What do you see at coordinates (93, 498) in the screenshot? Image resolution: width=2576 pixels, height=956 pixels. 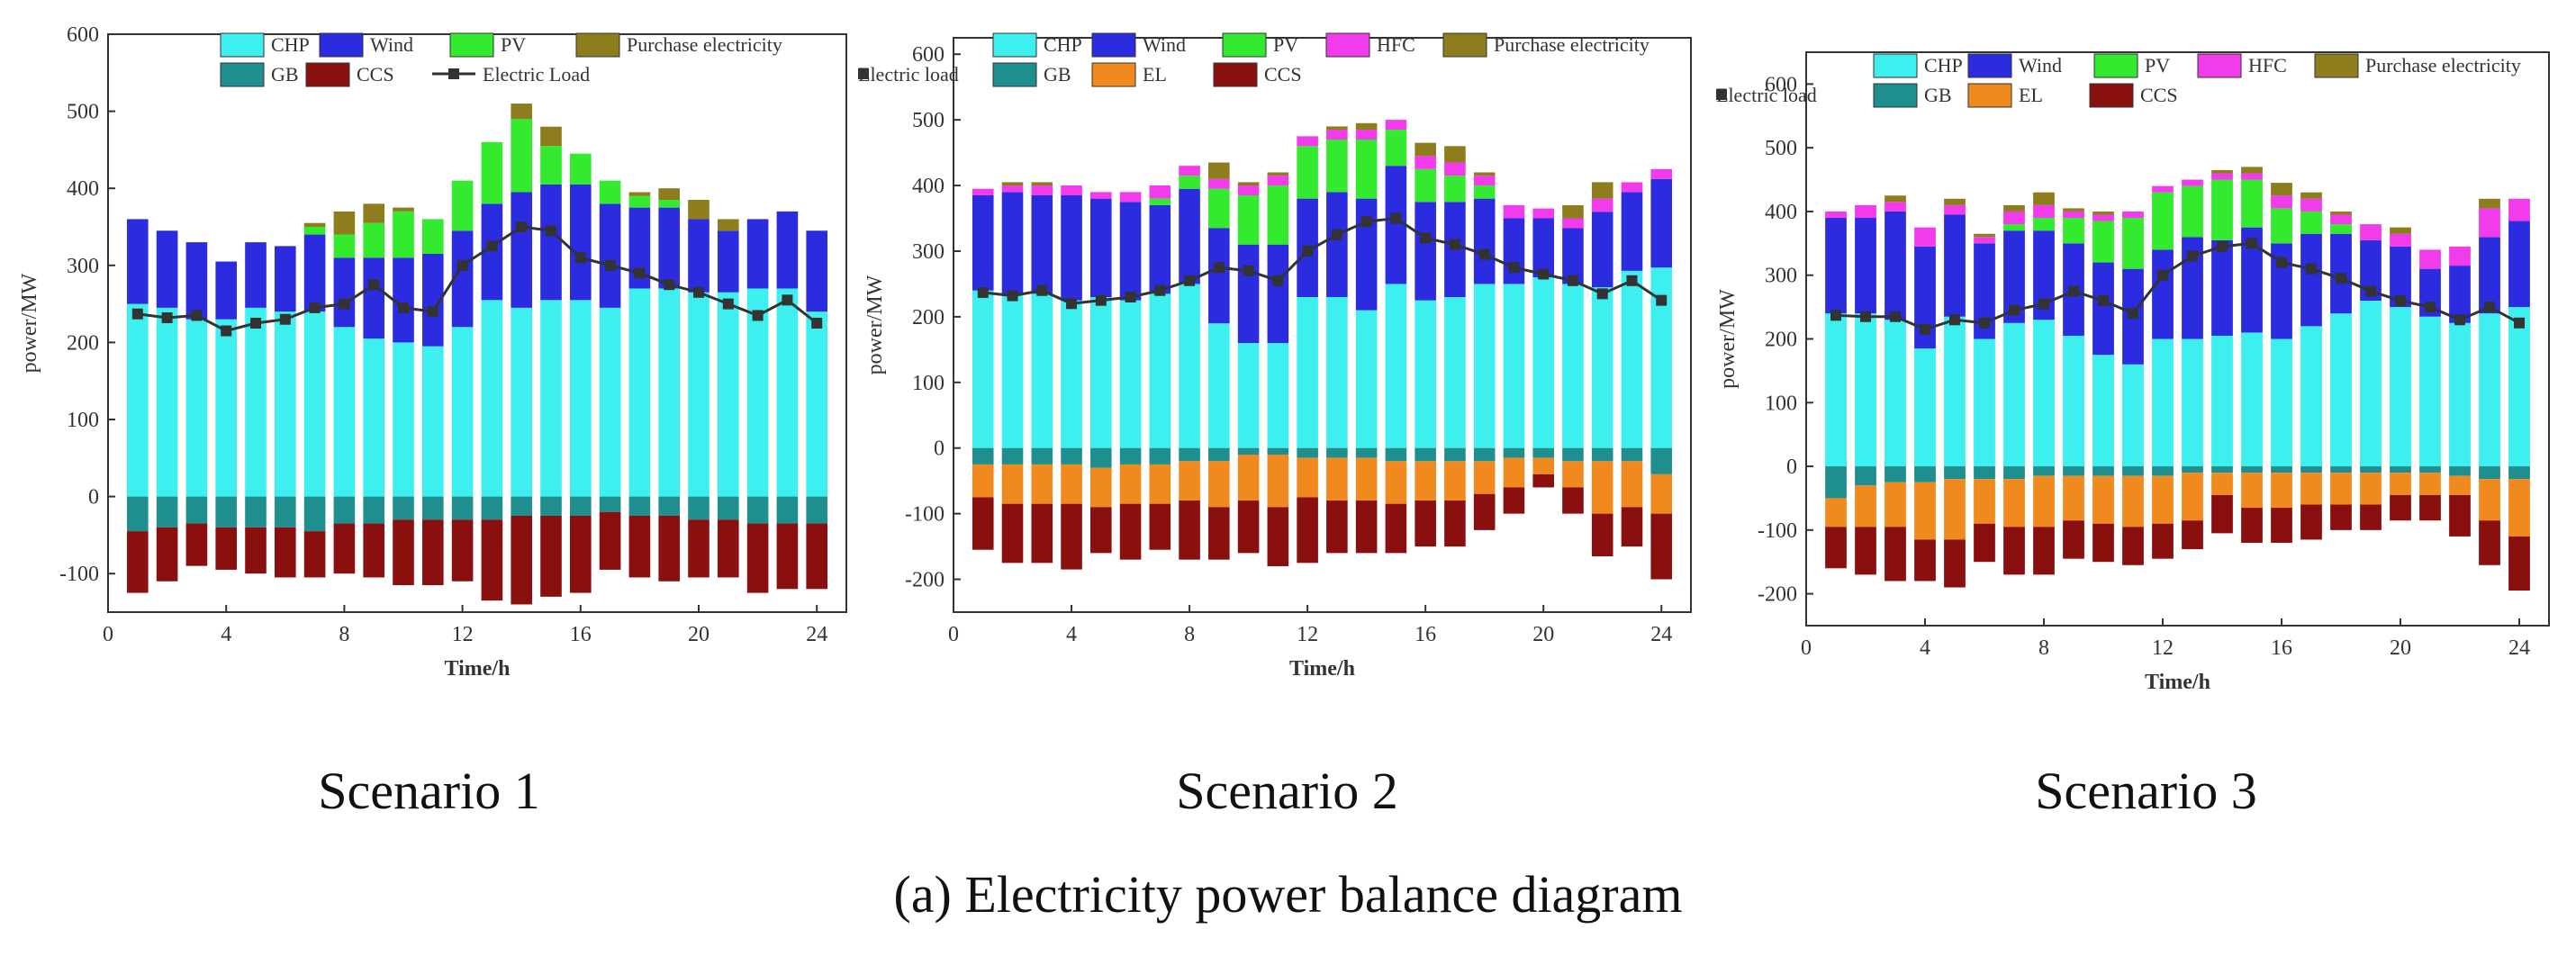 I see `y-tick-label: 0` at bounding box center [93, 498].